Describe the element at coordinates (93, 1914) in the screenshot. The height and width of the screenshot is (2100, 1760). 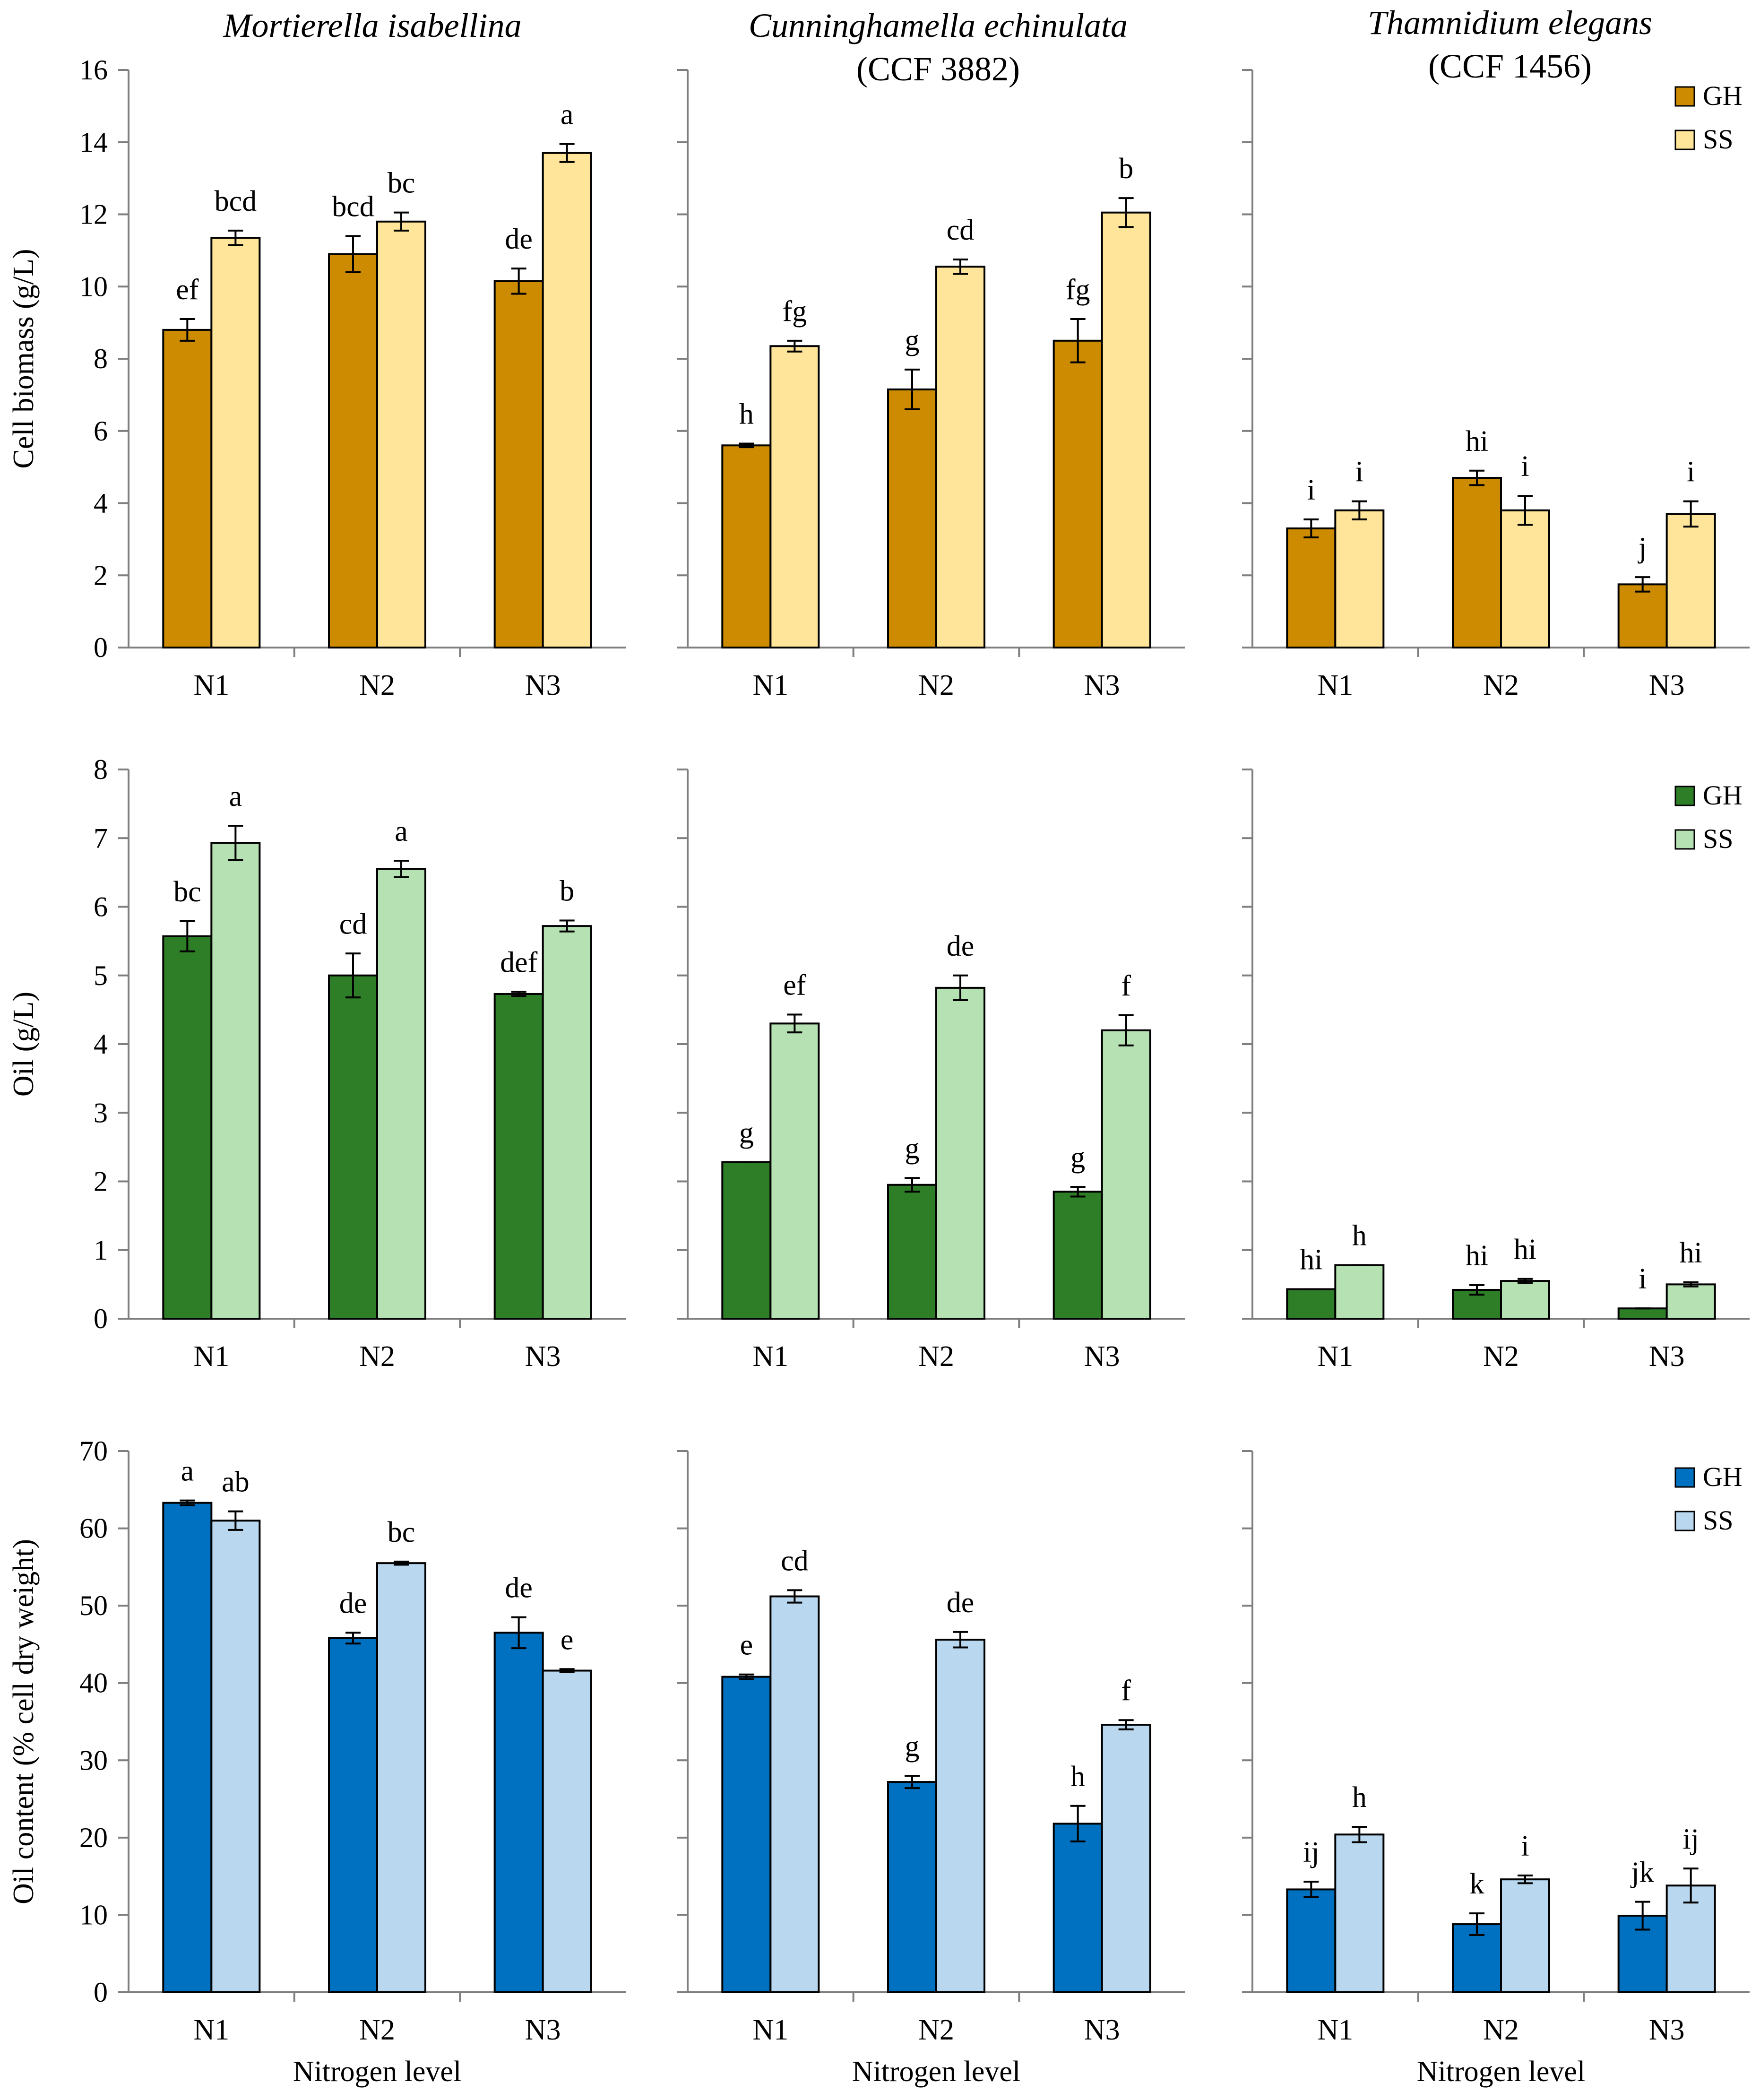
I see `y-tick-label: 10` at that location.